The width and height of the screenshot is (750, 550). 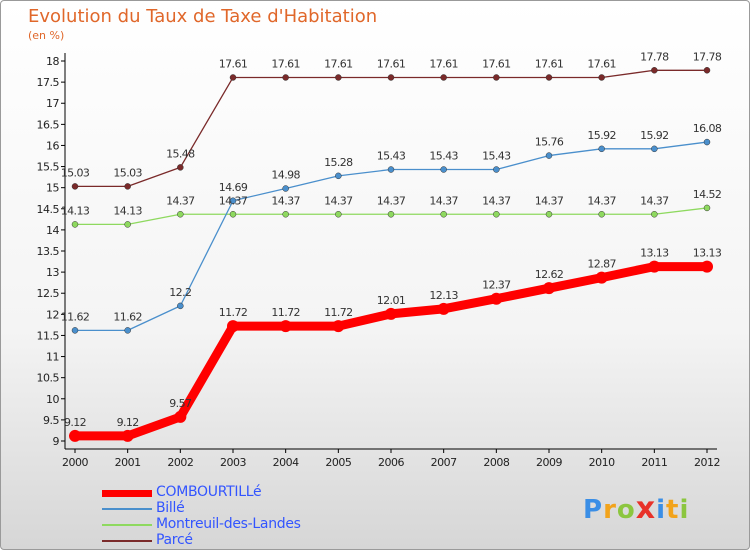 What do you see at coordinates (174, 540) in the screenshot?
I see `legend-label: Parcé` at bounding box center [174, 540].